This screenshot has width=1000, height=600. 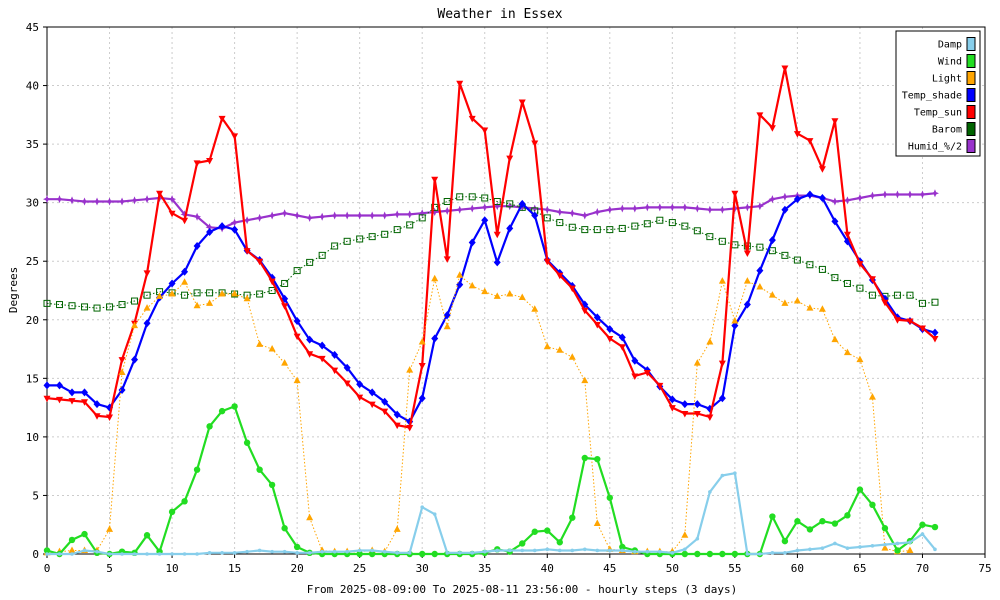 I want to click on y-tick-label: 35, so click(x=32, y=144).